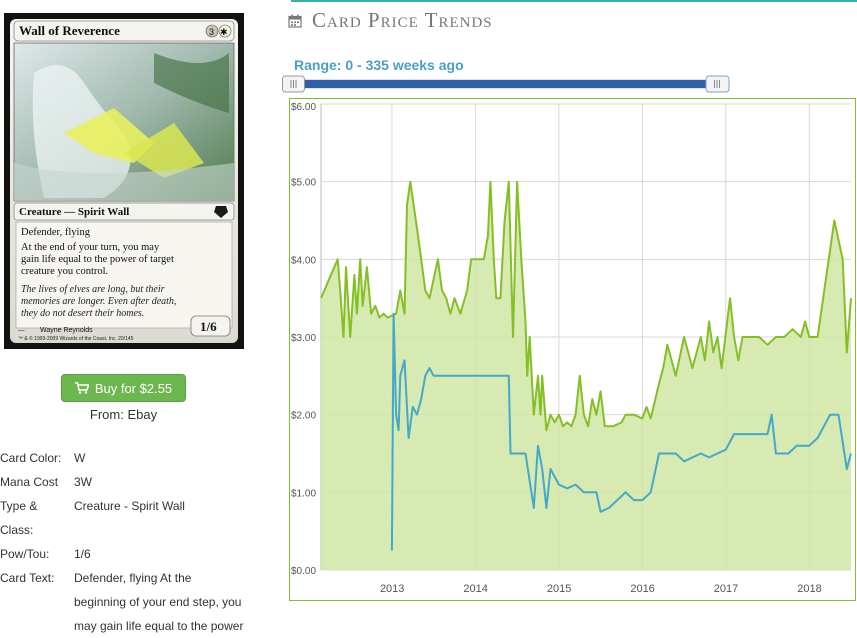 This screenshot has width=857, height=638. Describe the element at coordinates (295, 21) in the screenshot. I see `calendar-icon` at that location.